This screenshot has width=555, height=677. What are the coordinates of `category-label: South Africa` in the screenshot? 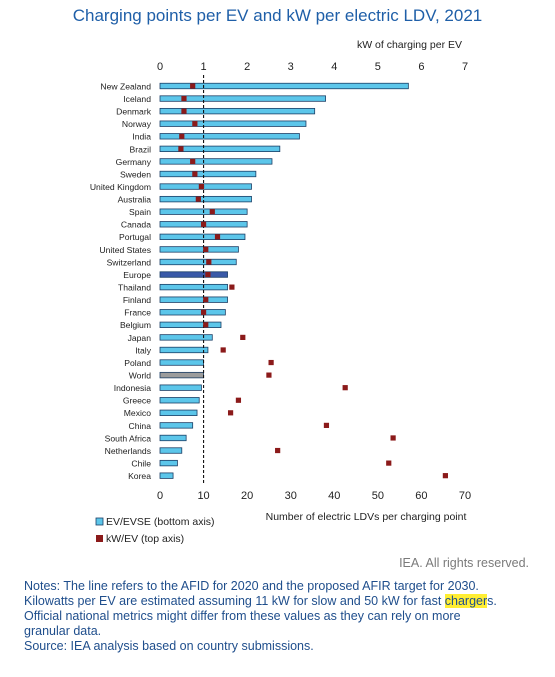 It's located at (128, 438).